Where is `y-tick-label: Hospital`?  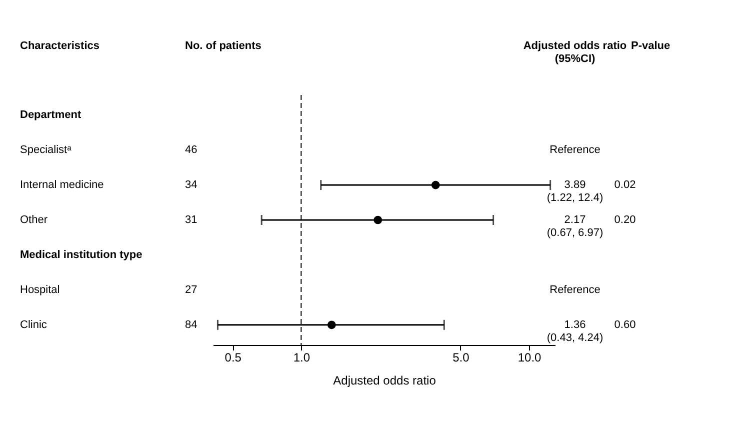
y-tick-label: Hospital is located at coordinates (40, 290).